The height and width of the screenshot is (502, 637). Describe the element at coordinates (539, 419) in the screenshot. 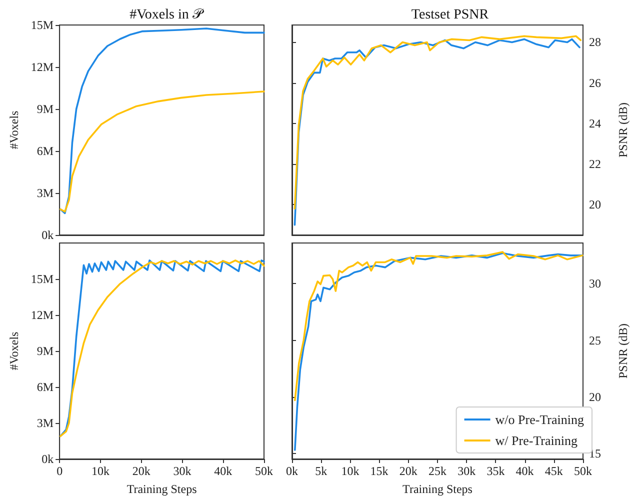

I see `legend-label: w/o Pre-Training` at that location.